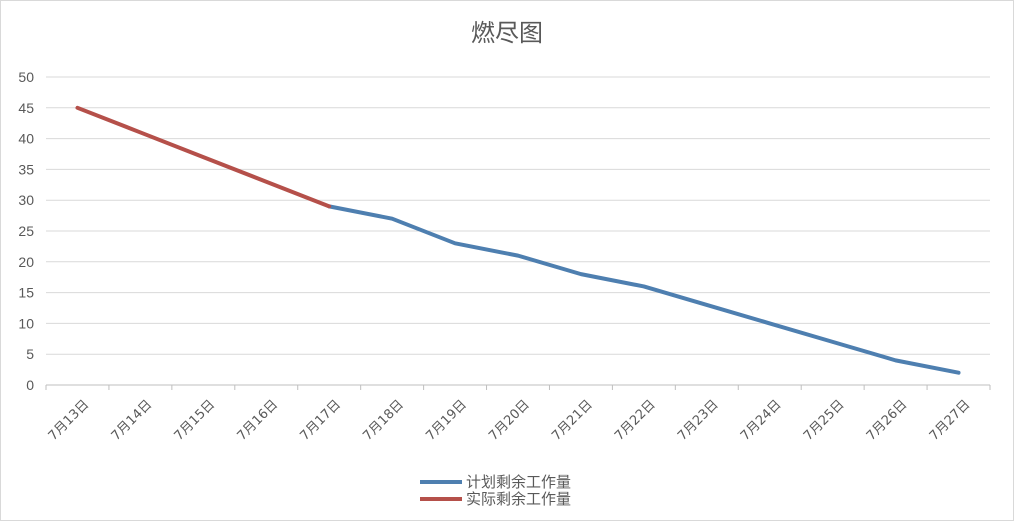  I want to click on y-tick-label: 5, so click(30, 354).